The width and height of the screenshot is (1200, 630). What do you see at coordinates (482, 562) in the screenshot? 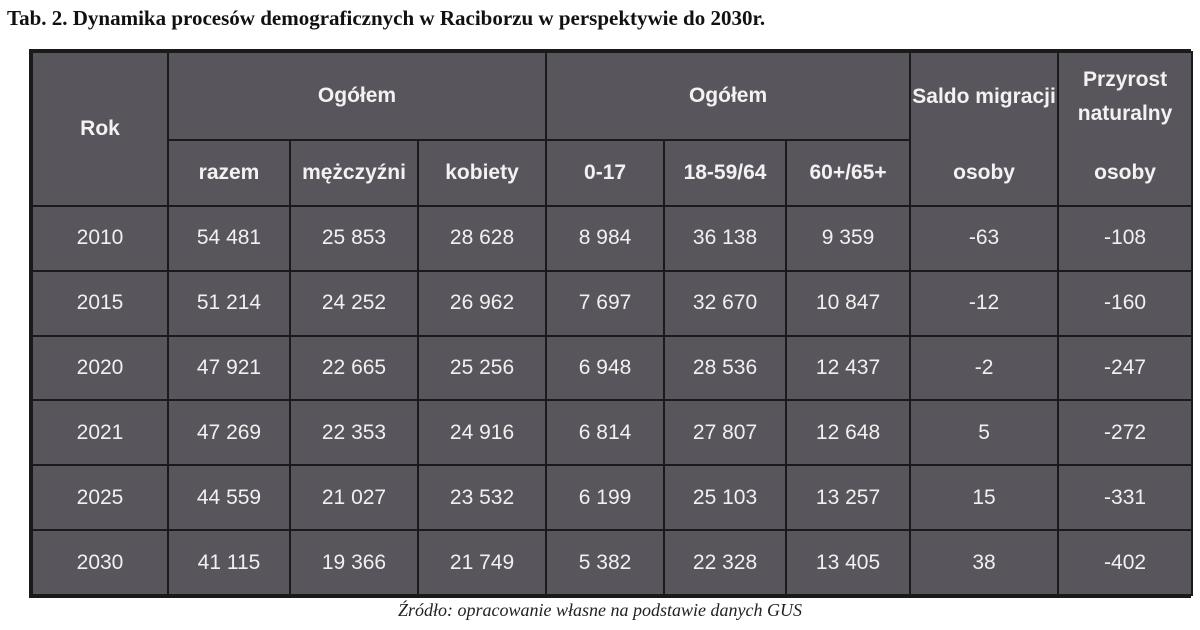
I see `cell-kobiety: 21 749` at bounding box center [482, 562].